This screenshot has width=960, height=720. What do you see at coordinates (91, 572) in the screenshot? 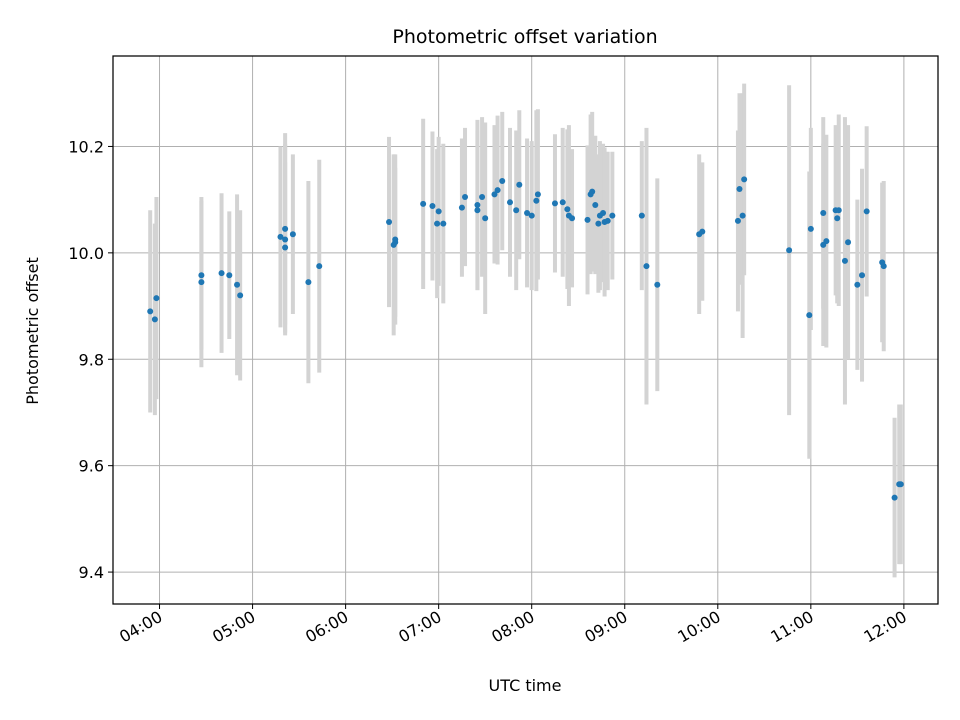
I see `y-tick-label: 9.4` at bounding box center [91, 572].